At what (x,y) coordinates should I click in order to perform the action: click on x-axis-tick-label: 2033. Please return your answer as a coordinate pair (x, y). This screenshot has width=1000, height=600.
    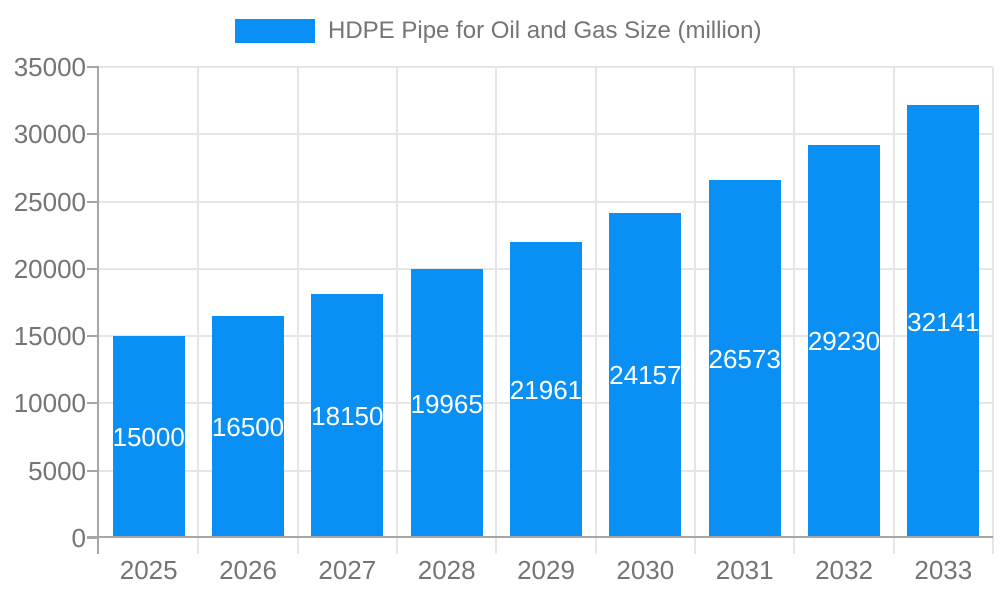
    Looking at the image, I should click on (943, 570).